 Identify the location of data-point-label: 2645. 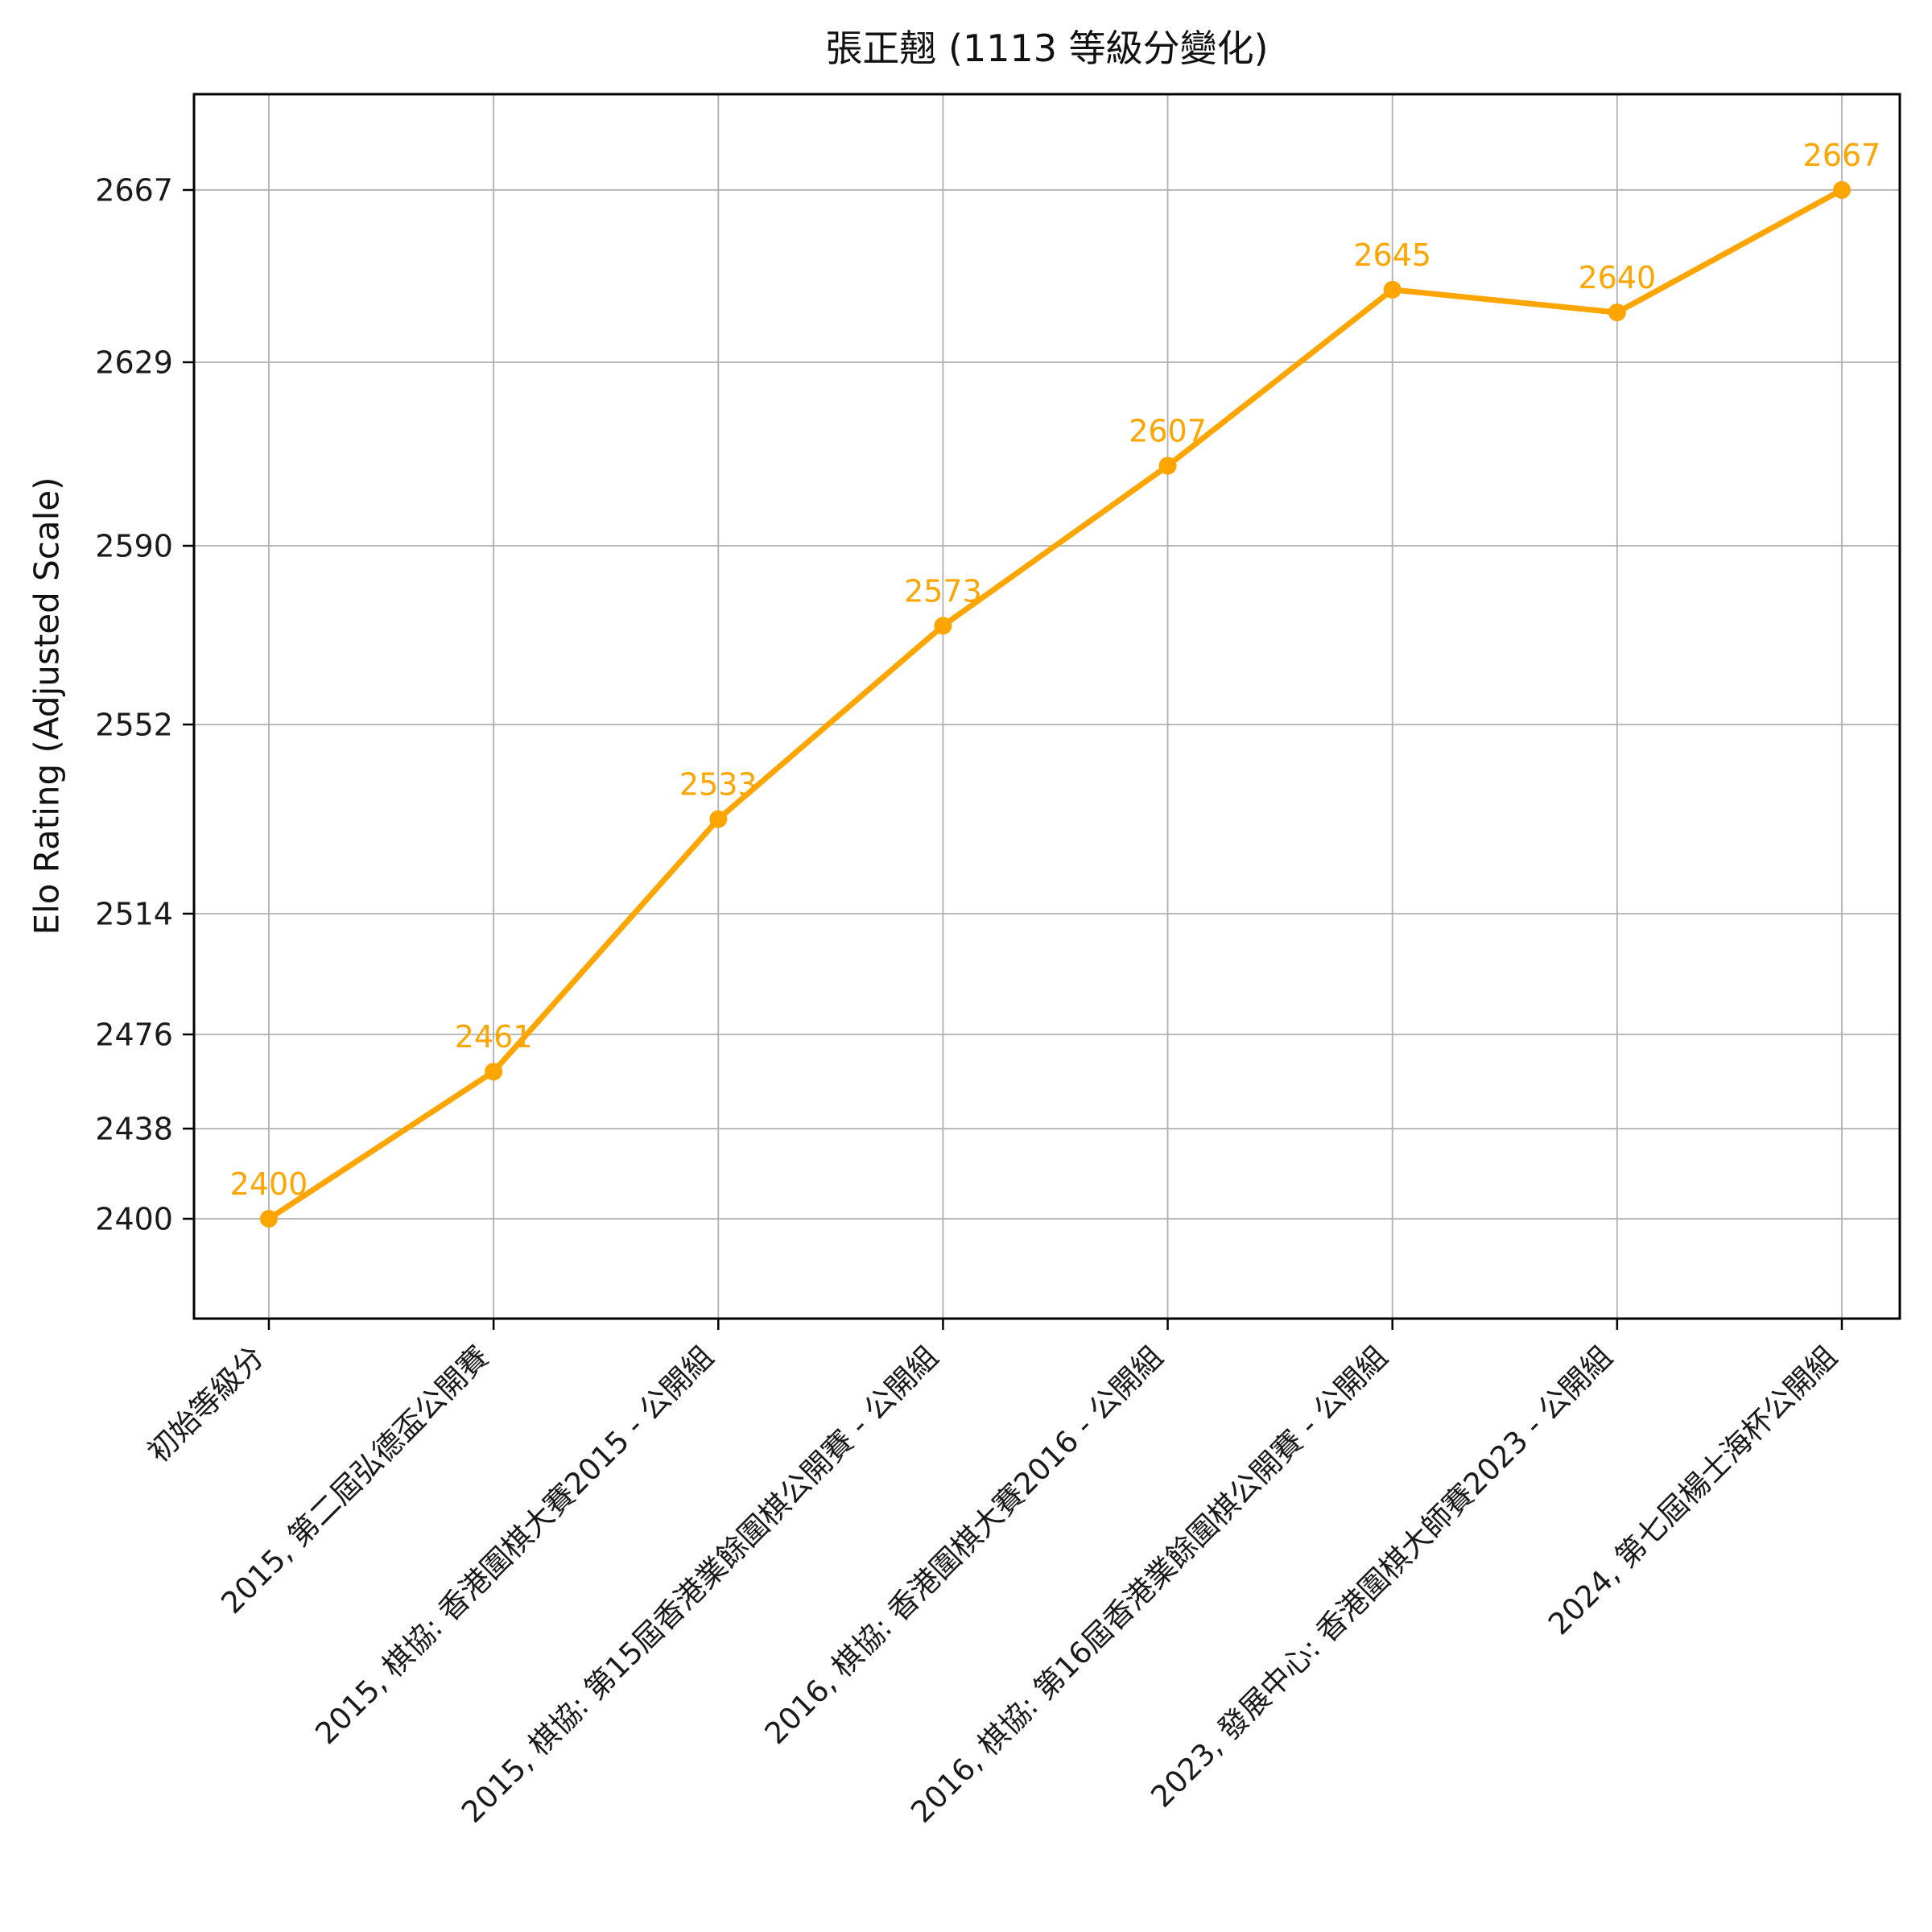
(1392, 255).